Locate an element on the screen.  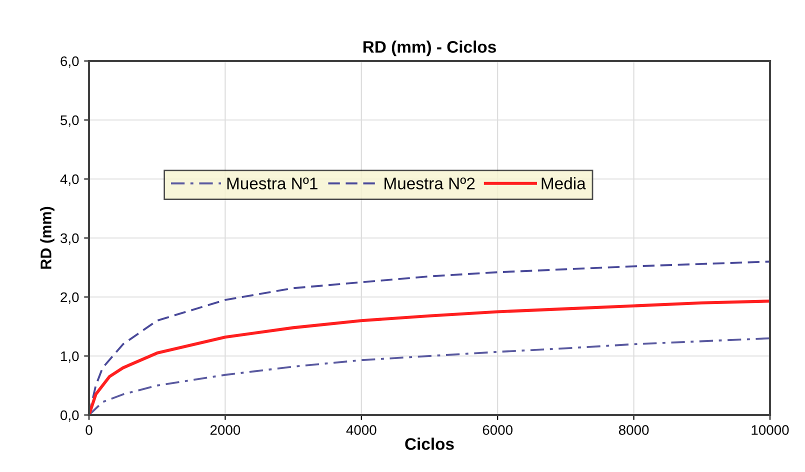
x-tick-label: 0 is located at coordinates (89, 430).